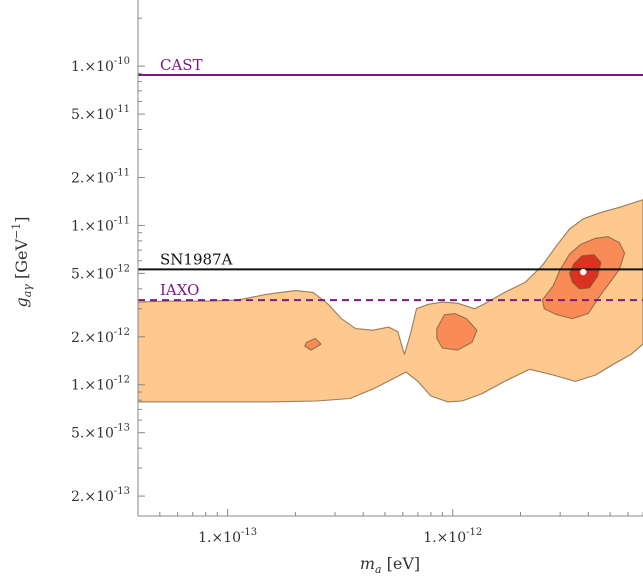 The image size is (643, 577). What do you see at coordinates (100, 384) in the screenshot?
I see `y-tick-label: 1.×10-12` at bounding box center [100, 384].